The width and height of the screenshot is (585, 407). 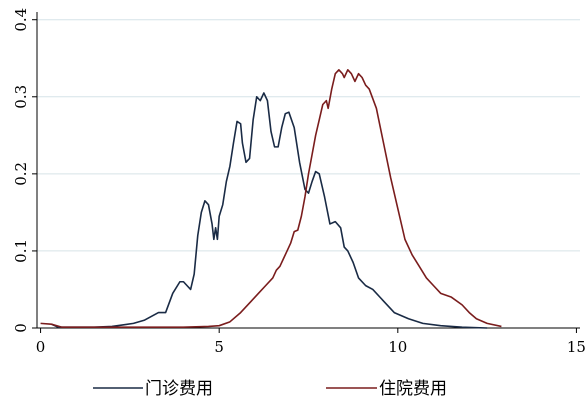 I want to click on x-tick-label-3: 15, so click(x=576, y=347).